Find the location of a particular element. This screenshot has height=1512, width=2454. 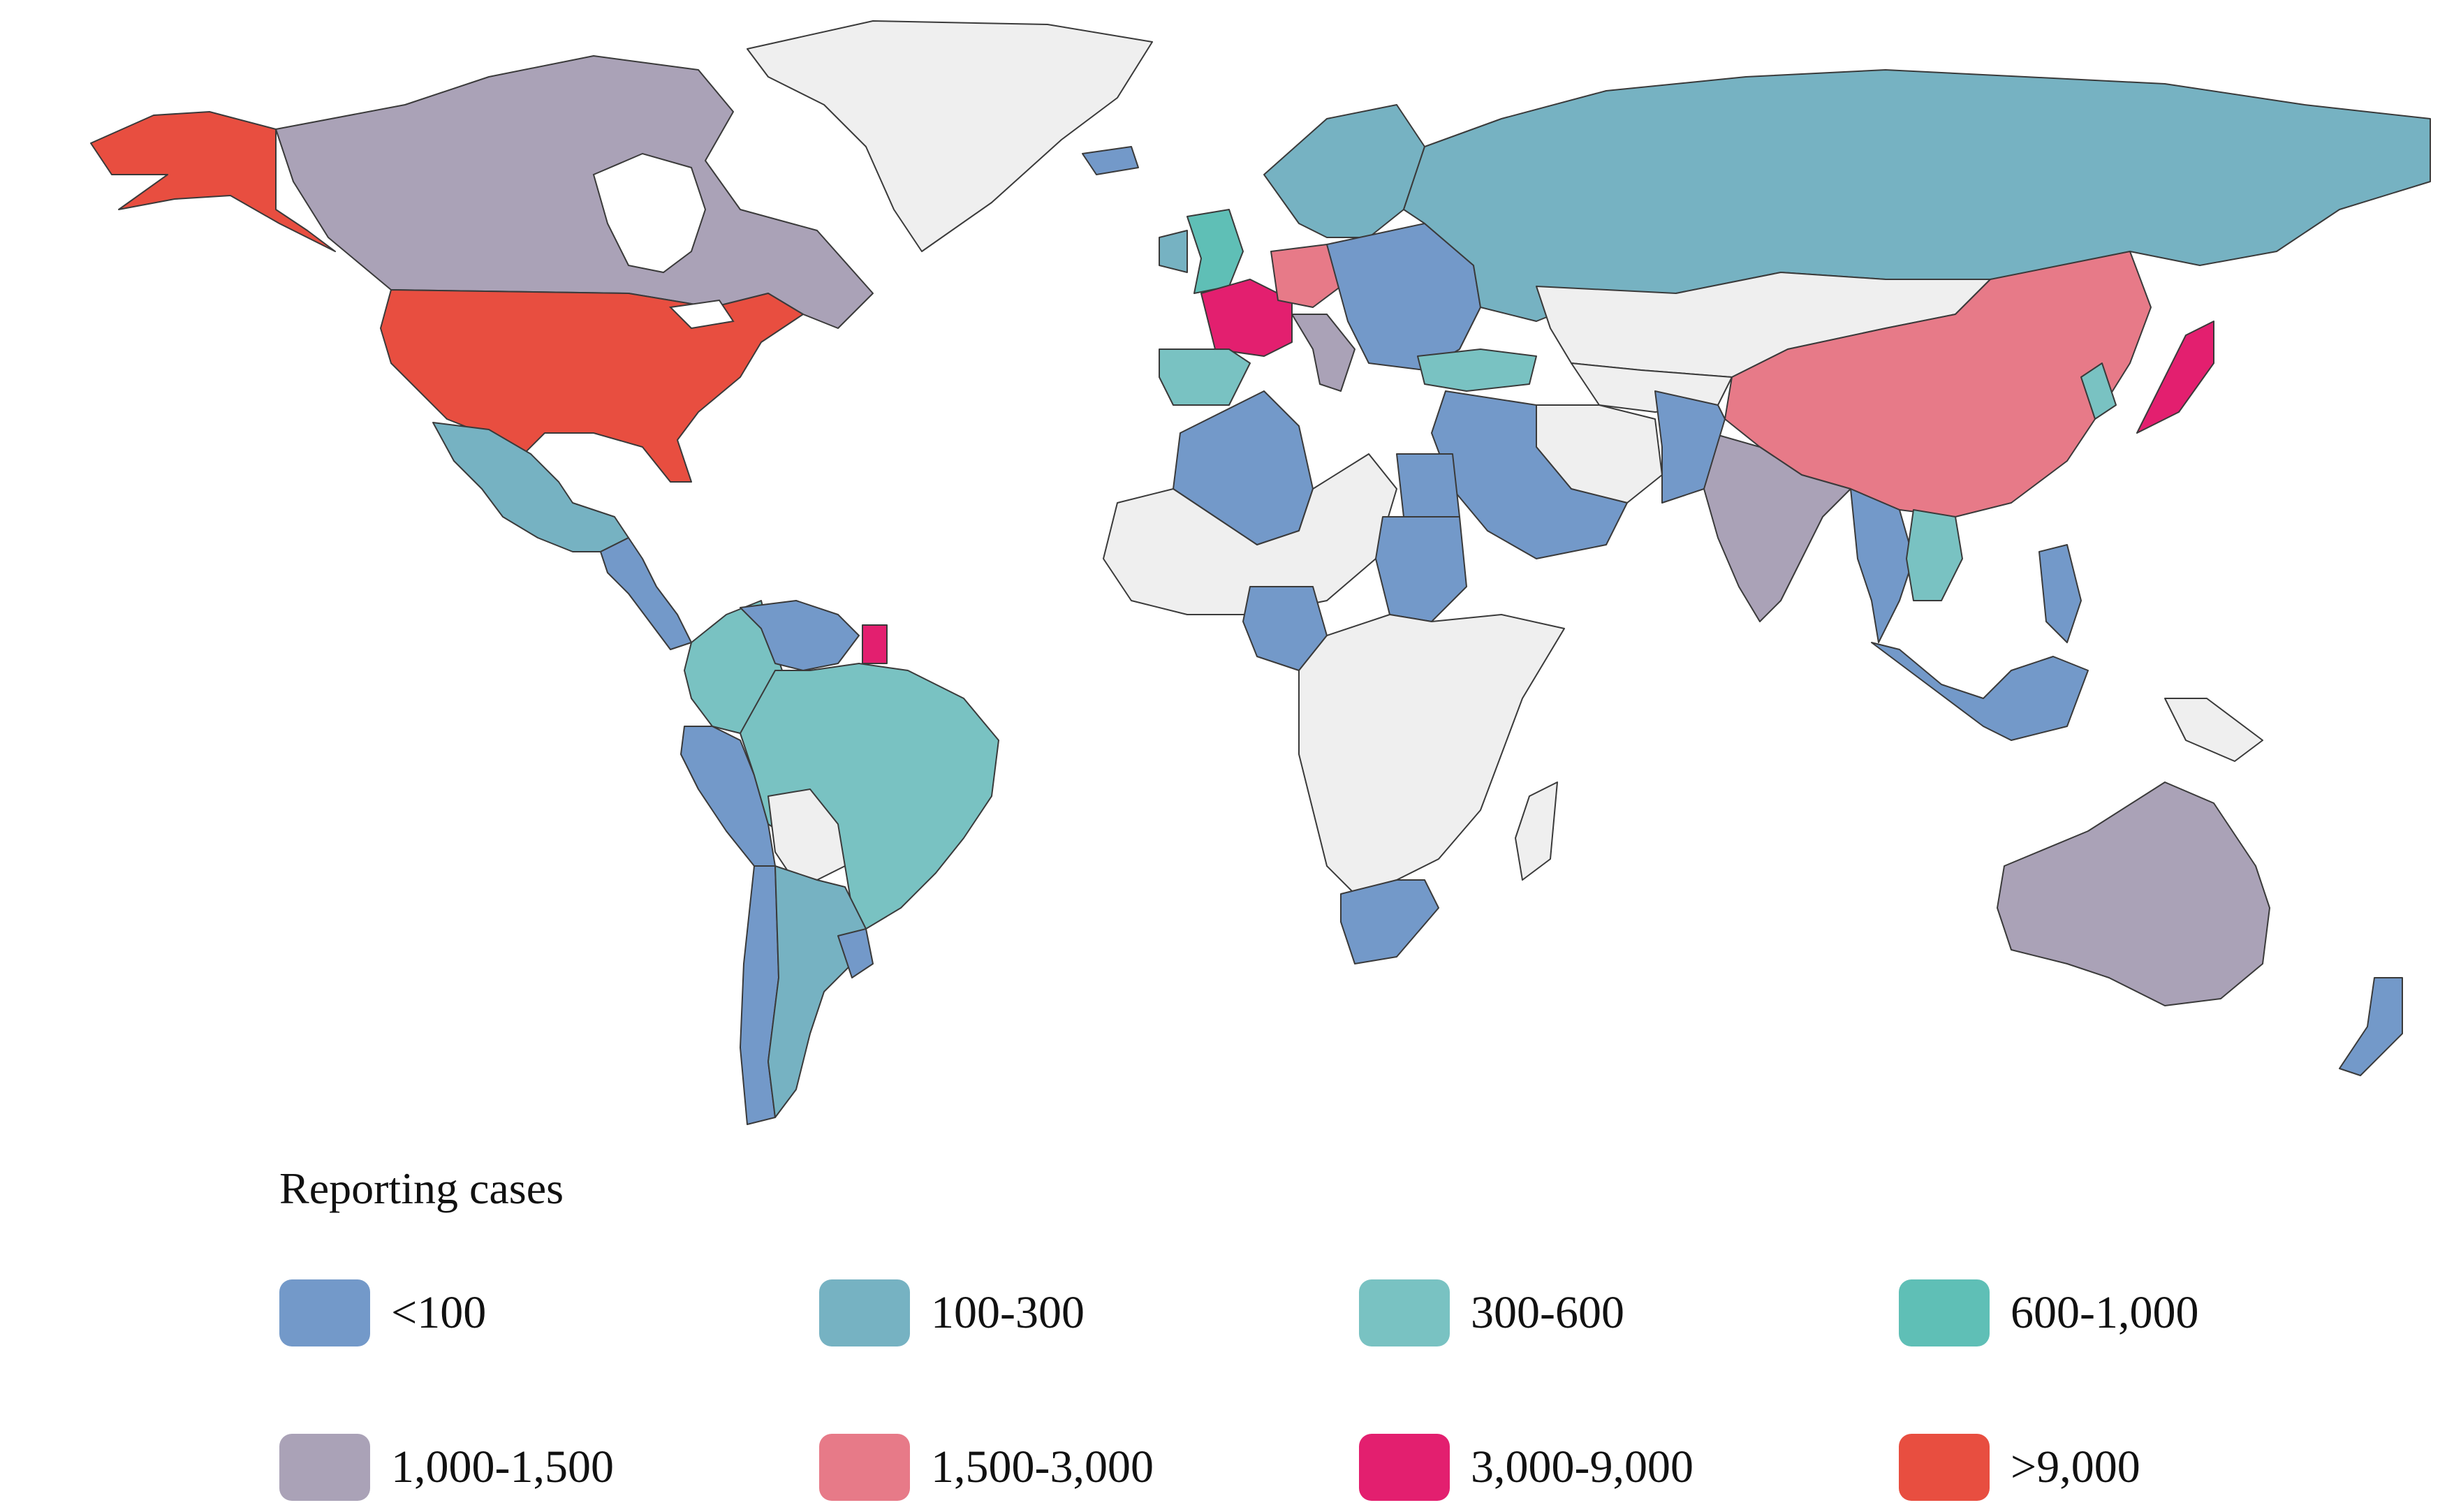

legend-item: <100 is located at coordinates (382, 1312).